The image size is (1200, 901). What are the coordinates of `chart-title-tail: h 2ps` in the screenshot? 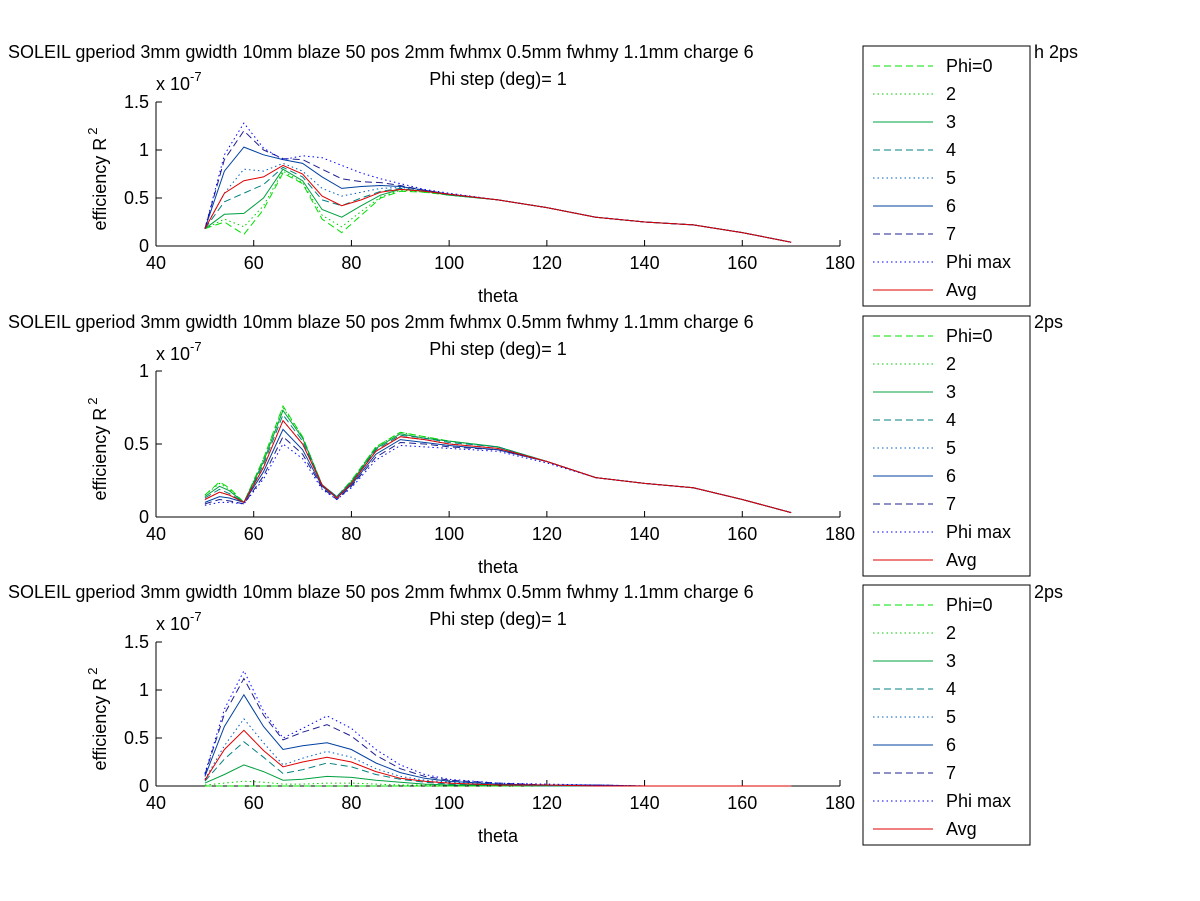 It's located at (1056, 52).